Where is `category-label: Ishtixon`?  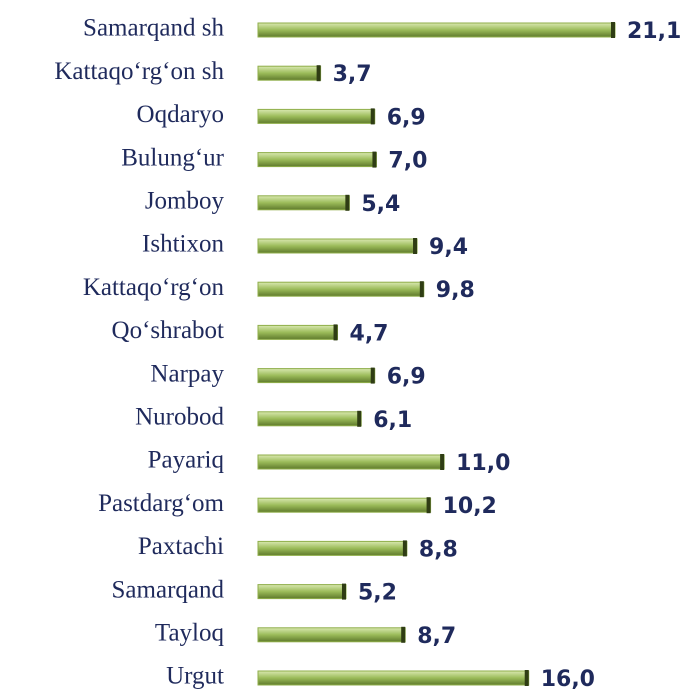 category-label: Ishtixon is located at coordinates (183, 244).